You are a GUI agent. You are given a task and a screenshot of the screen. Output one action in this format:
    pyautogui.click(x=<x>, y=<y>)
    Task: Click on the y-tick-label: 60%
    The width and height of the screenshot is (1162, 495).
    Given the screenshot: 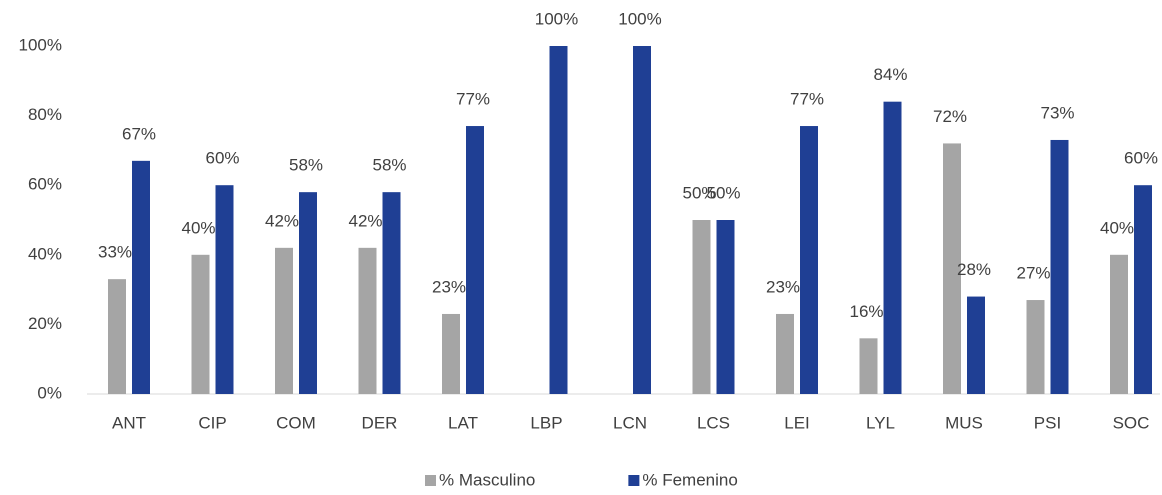 What is the action you would take?
    pyautogui.click(x=45, y=184)
    